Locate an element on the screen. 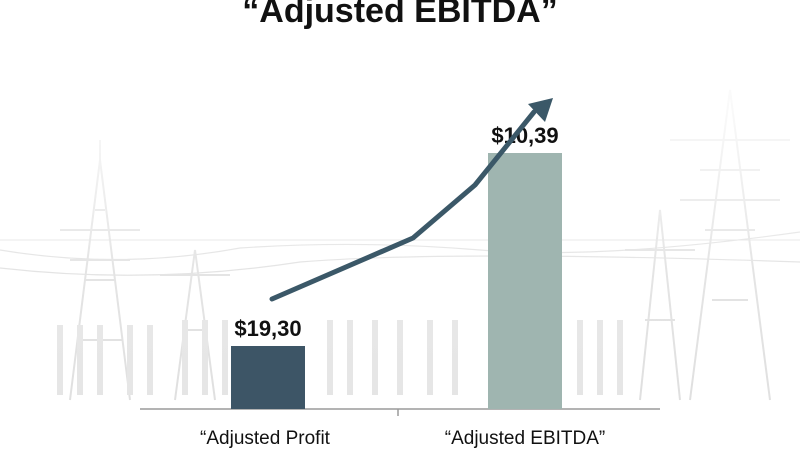  chart-title: “Adjusted EBITDA” is located at coordinates (399, 15).